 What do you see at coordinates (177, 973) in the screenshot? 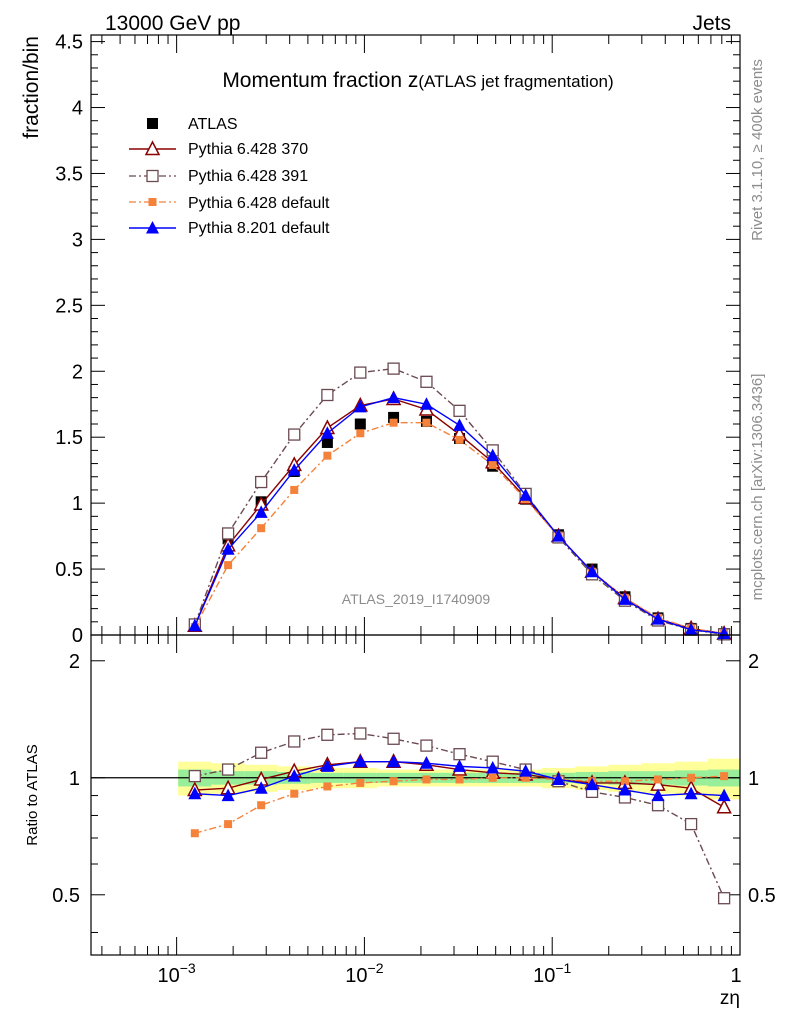
I see `ratio-x-tick-label: 10⁻³` at bounding box center [177, 973].